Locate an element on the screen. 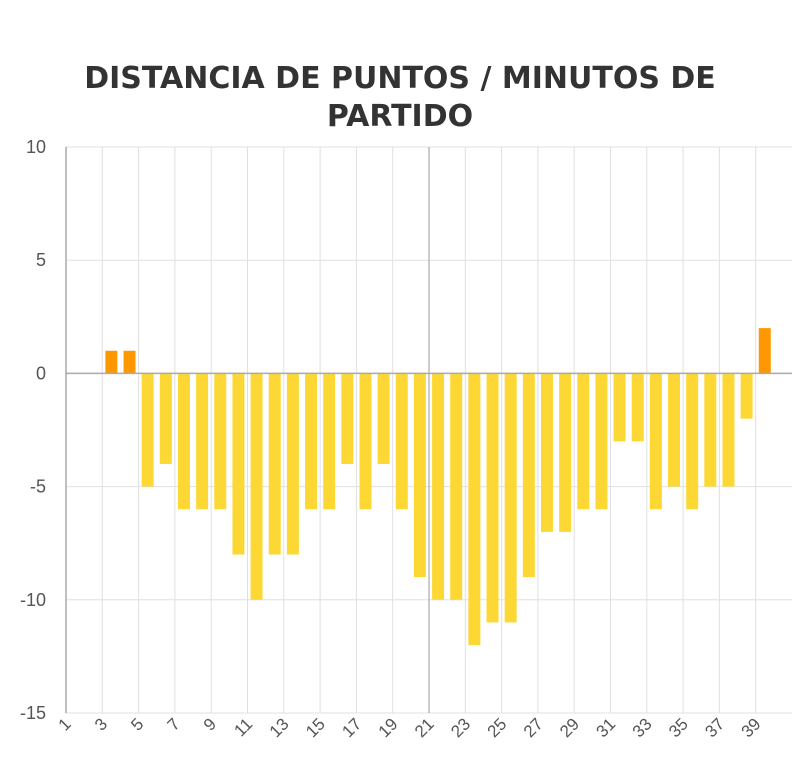 This screenshot has height=758, width=800. y-tick-labels: 10 5 0 -5 -10 -15 is located at coordinates (33, 430).